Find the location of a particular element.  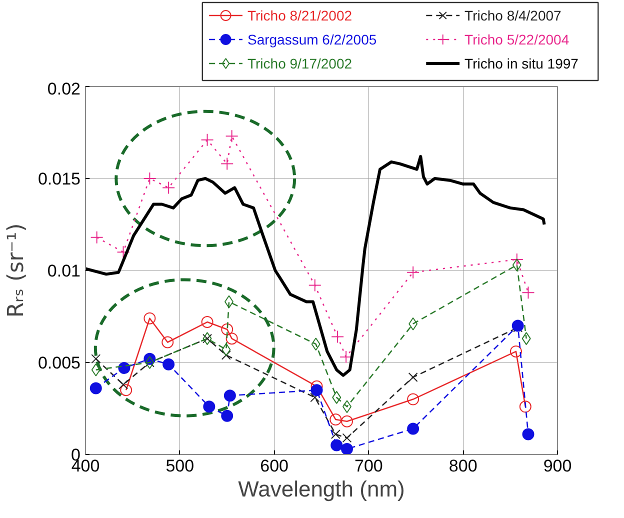

x-tick-label: 600 is located at coordinates (274, 466).